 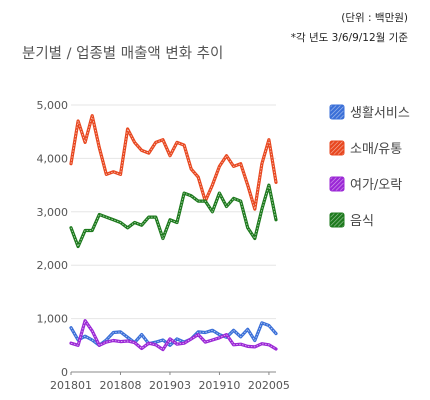 What do you see at coordinates (53, 105) in the screenshot?
I see `y-tick-label: 5,000` at bounding box center [53, 105].